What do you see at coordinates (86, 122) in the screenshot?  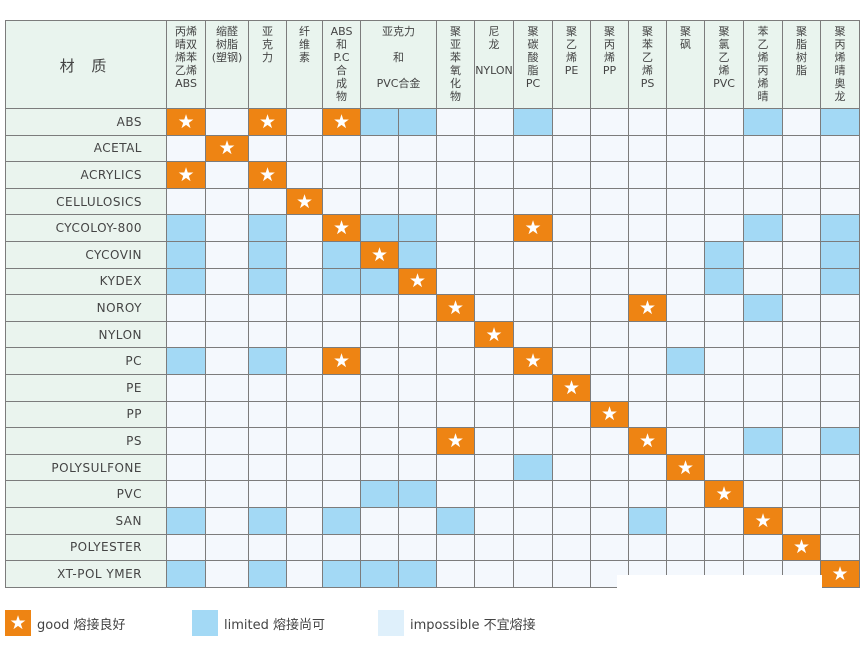 I see `row-label: ABS` at bounding box center [86, 122].